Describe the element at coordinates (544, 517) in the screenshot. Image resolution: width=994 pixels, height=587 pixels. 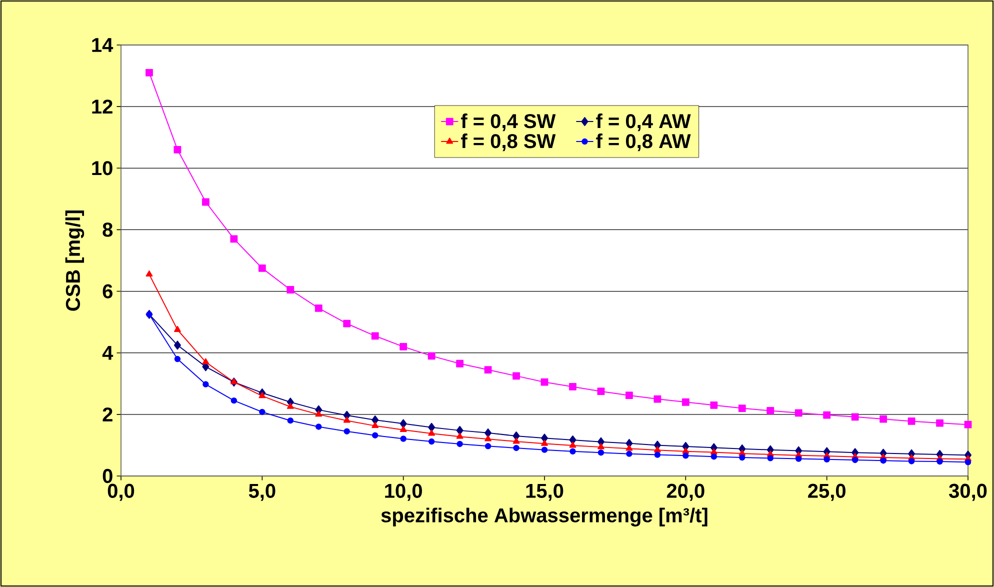
I see `x-axis-title: spezifische Abwassermenge [m³/t]` at that location.